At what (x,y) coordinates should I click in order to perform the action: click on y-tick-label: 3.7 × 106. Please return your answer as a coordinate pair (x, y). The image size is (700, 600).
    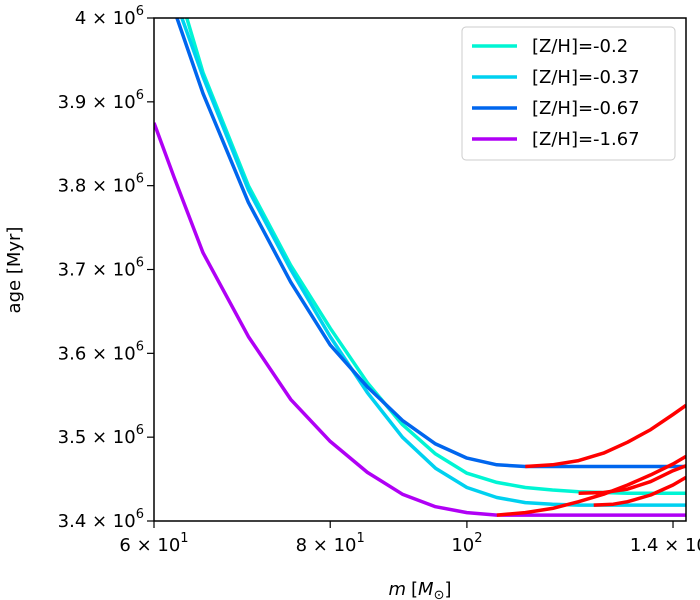
    Looking at the image, I should click on (101, 268).